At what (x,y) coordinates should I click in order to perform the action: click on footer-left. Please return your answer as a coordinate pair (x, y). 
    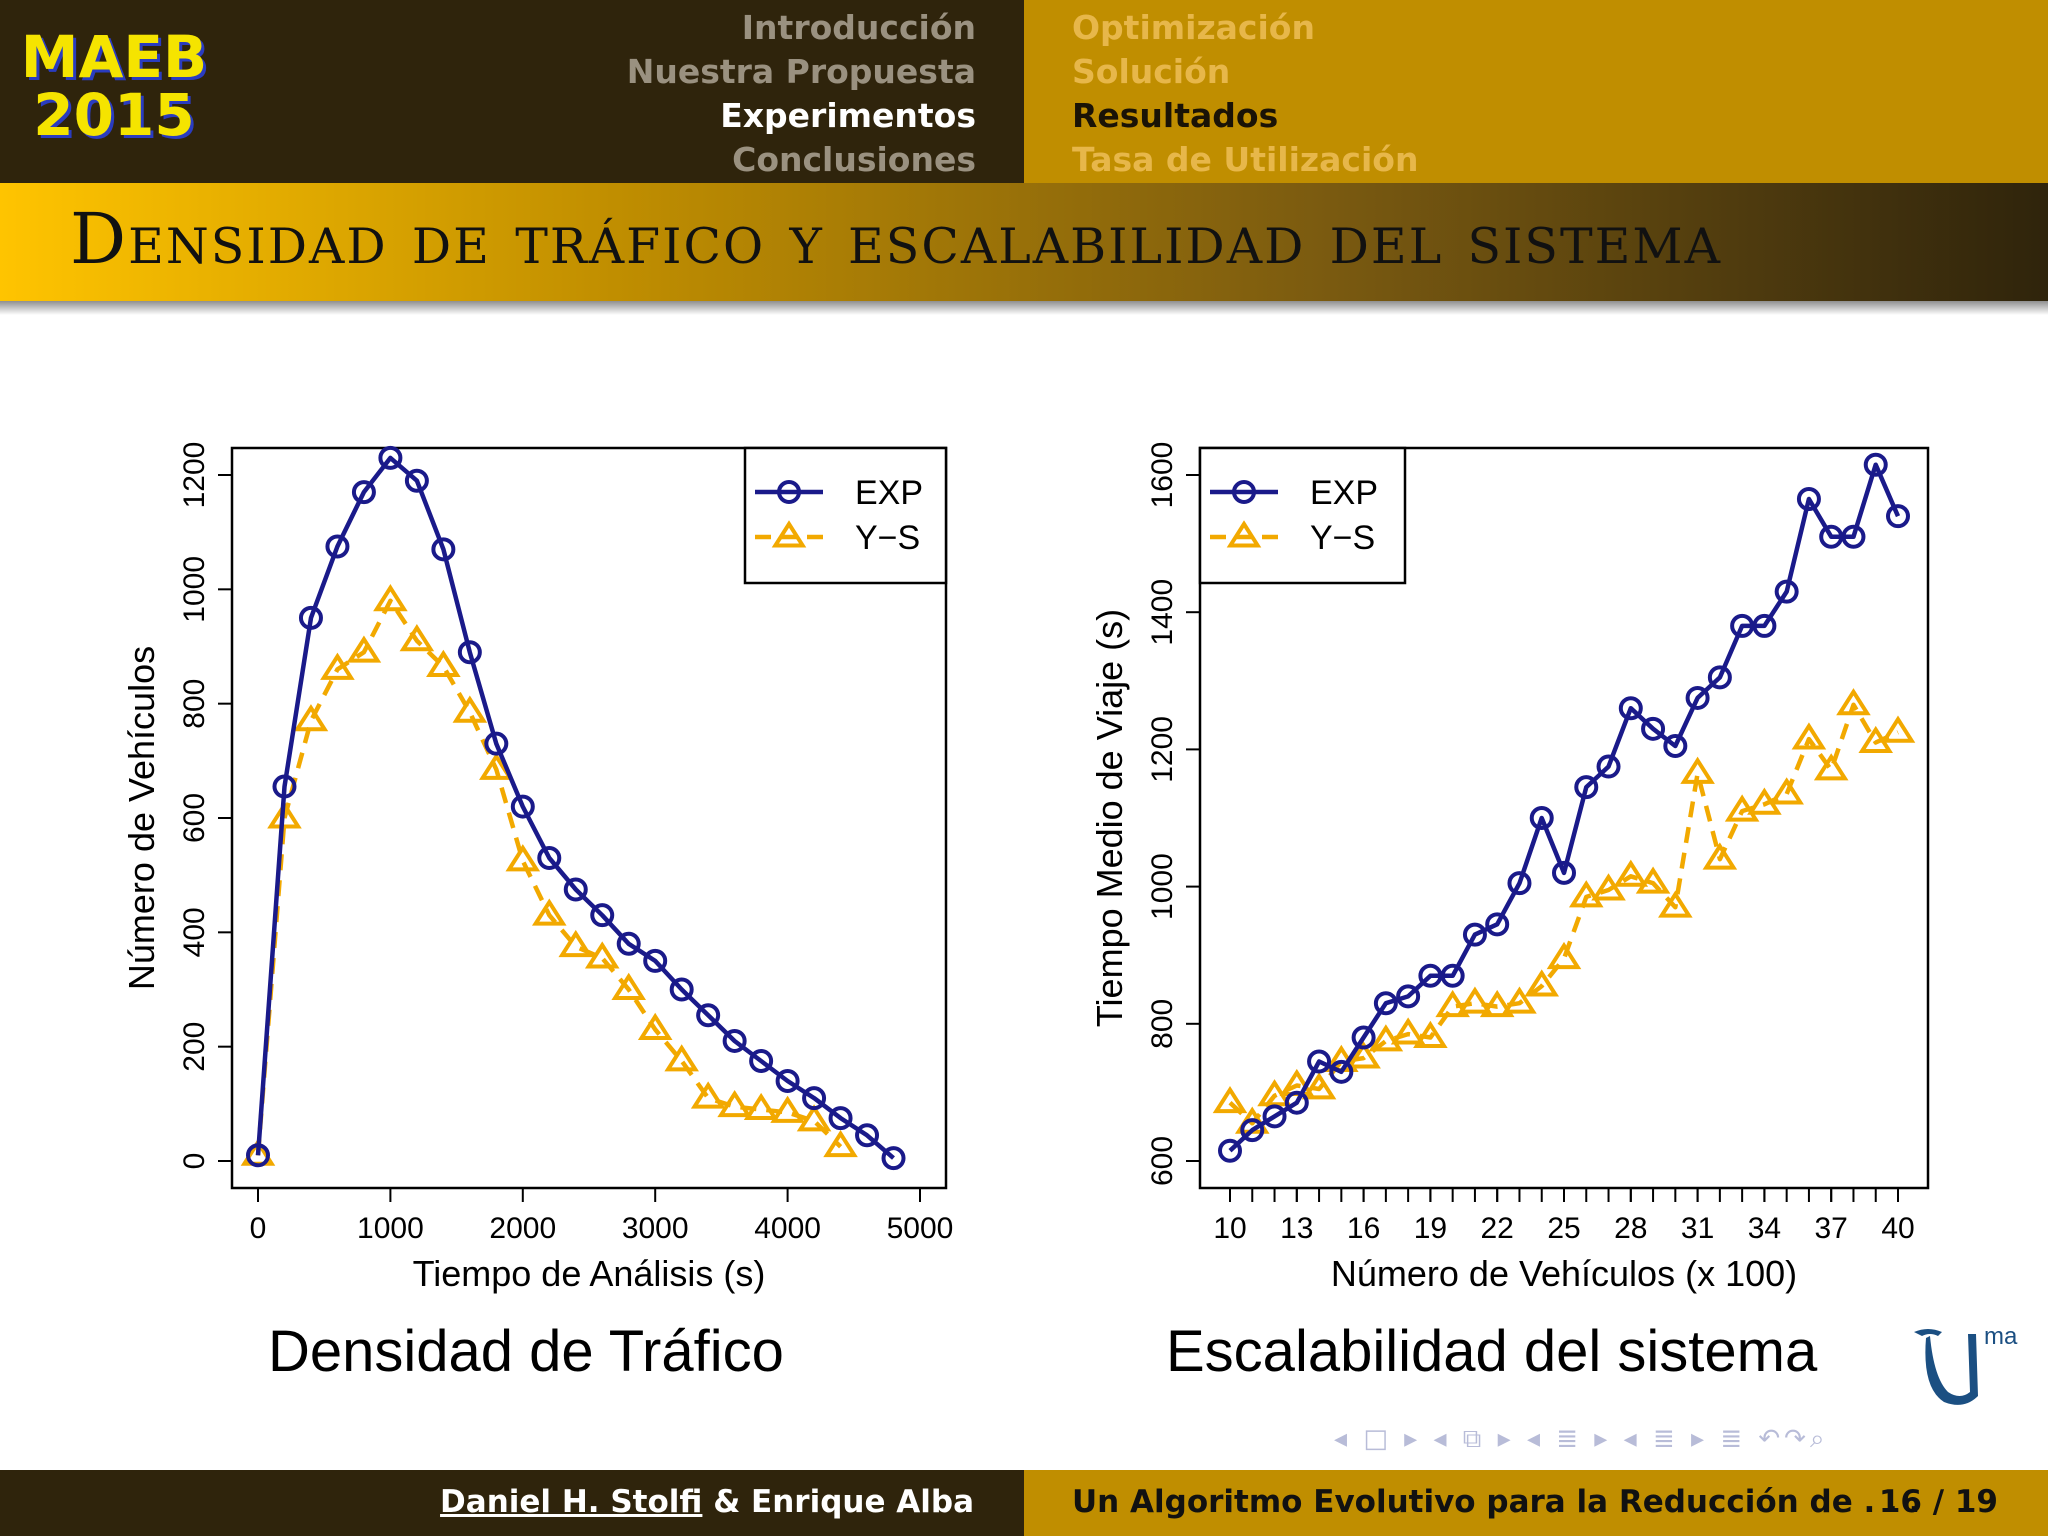
    Looking at the image, I should click on (512, 1503).